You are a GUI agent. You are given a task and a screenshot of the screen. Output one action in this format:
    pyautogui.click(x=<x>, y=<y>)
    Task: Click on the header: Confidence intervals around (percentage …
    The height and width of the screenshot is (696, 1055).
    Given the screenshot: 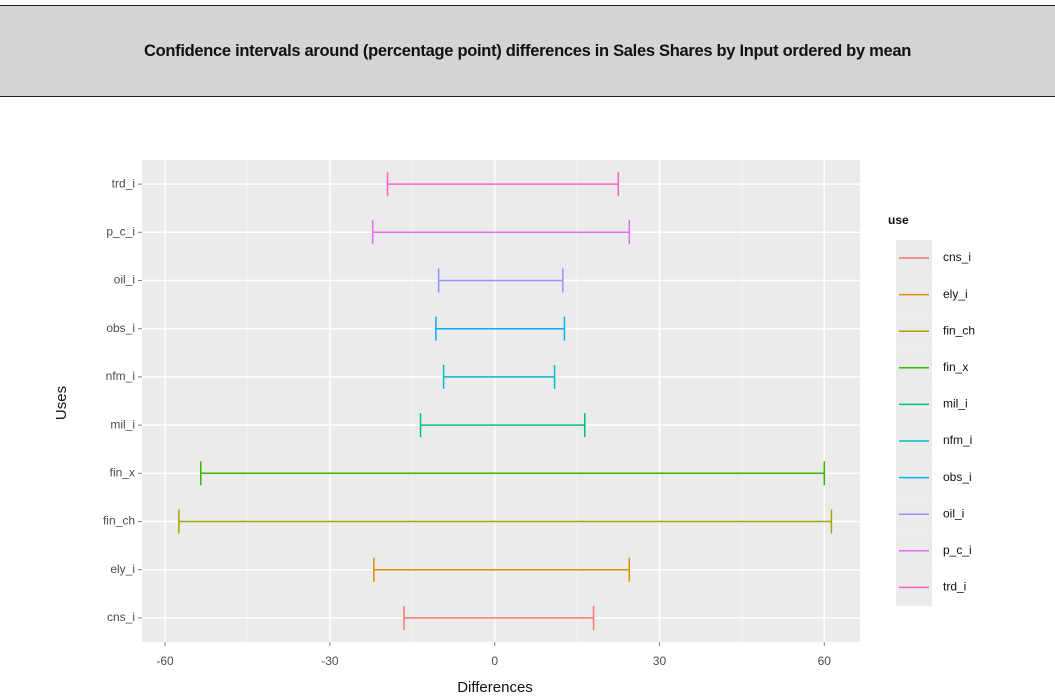 What is the action you would take?
    pyautogui.click(x=527, y=51)
    